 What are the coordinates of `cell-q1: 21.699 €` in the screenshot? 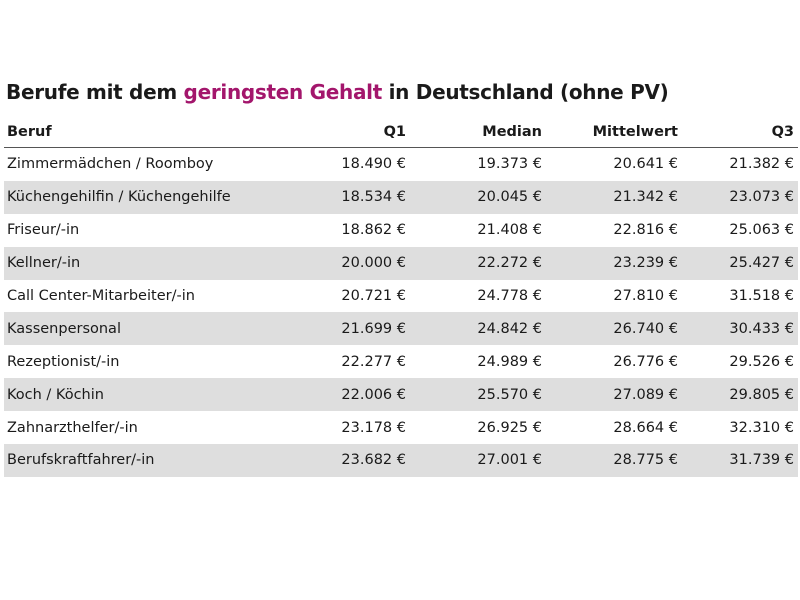 It's located at (341, 329).